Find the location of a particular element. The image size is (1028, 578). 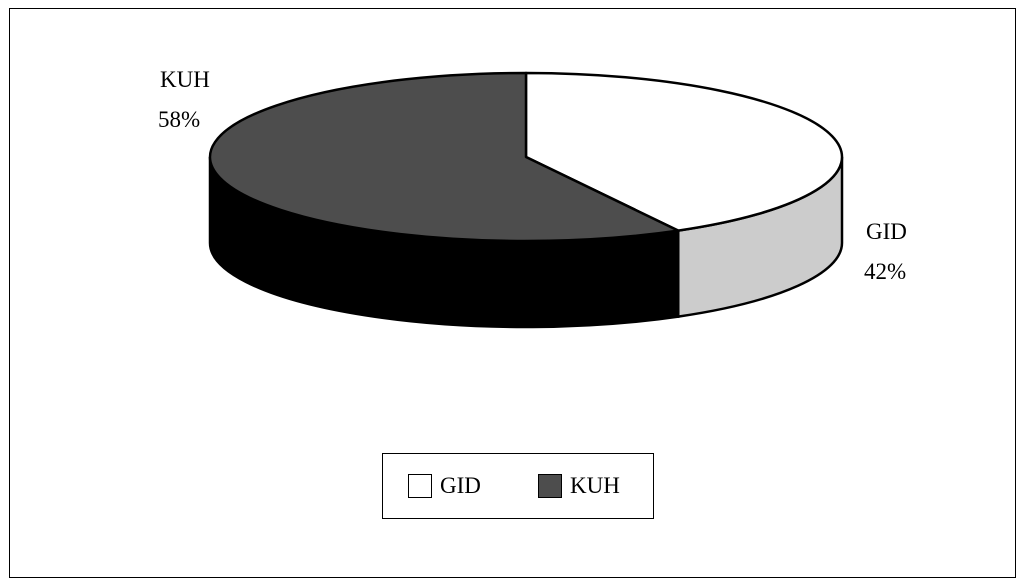

gid-slice-percent: 42% is located at coordinates (885, 271).